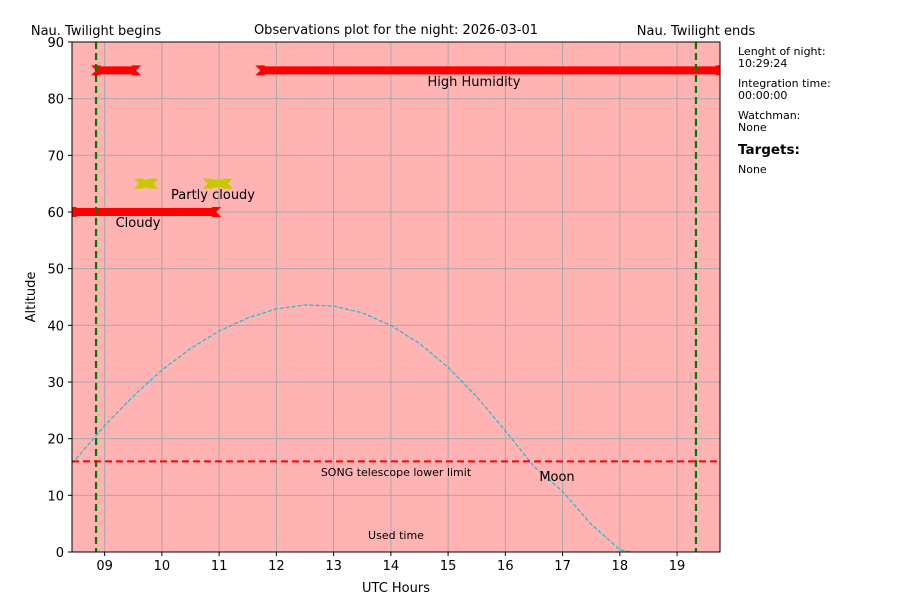 The width and height of the screenshot is (900, 600). I want to click on y-tick-label: 80, so click(55, 100).